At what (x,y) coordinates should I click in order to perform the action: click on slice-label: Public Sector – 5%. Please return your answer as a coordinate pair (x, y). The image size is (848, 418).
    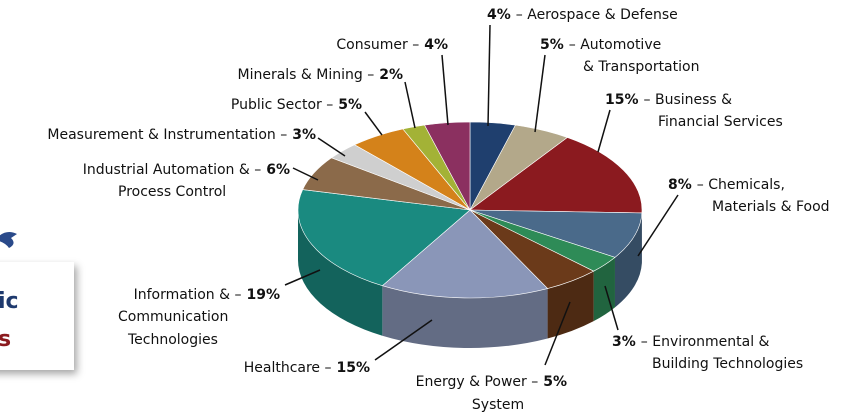
    Looking at the image, I should click on (296, 105).